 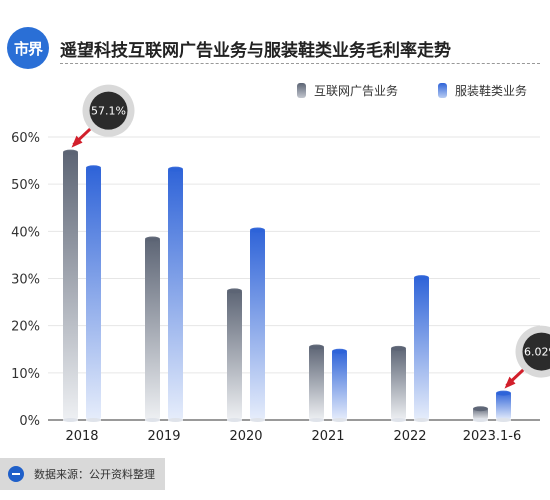 What do you see at coordinates (16, 474) in the screenshot?
I see `source-icon` at bounding box center [16, 474].